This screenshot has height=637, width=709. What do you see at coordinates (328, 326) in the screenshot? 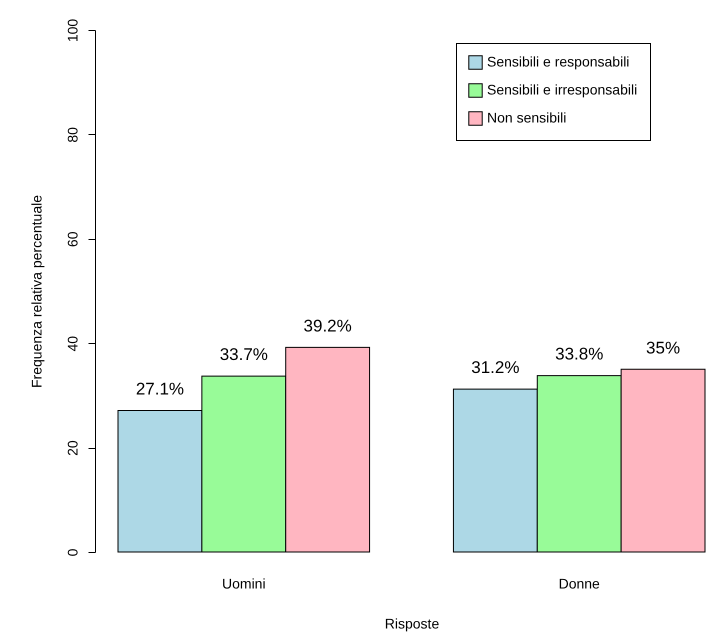
I see `data-label: 39.2%` at bounding box center [328, 326].